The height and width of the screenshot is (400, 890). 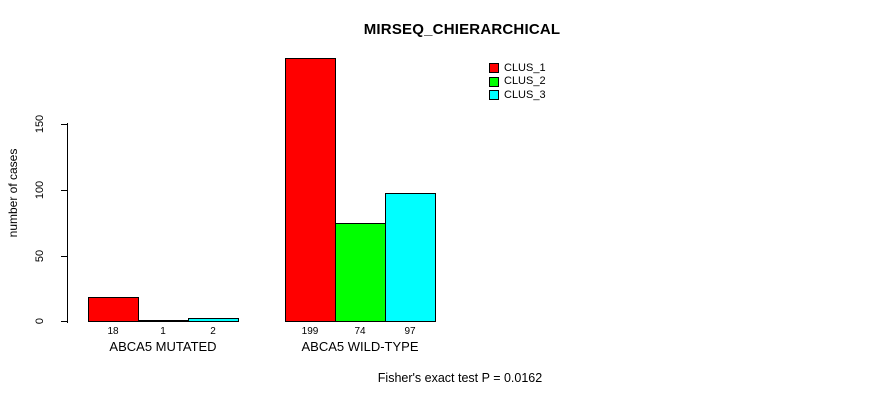 What do you see at coordinates (310, 331) in the screenshot?
I see `bar-value-label: 199` at bounding box center [310, 331].